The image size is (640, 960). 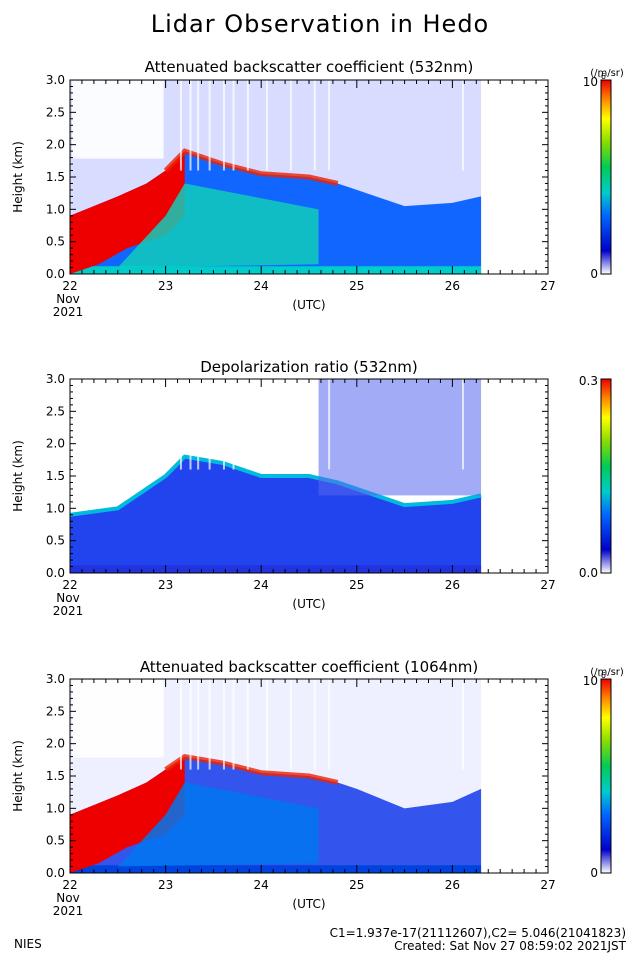 What do you see at coordinates (276, 776) in the screenshot?
I see `heatmap-bs1064` at bounding box center [276, 776].